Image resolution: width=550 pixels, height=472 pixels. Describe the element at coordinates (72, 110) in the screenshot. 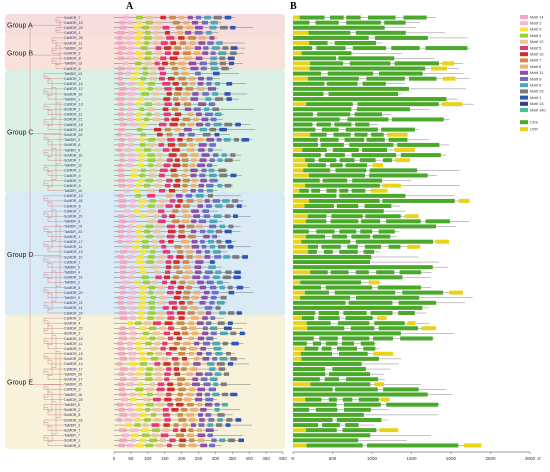

I see `gene-label: ScMDR_2` at that location.